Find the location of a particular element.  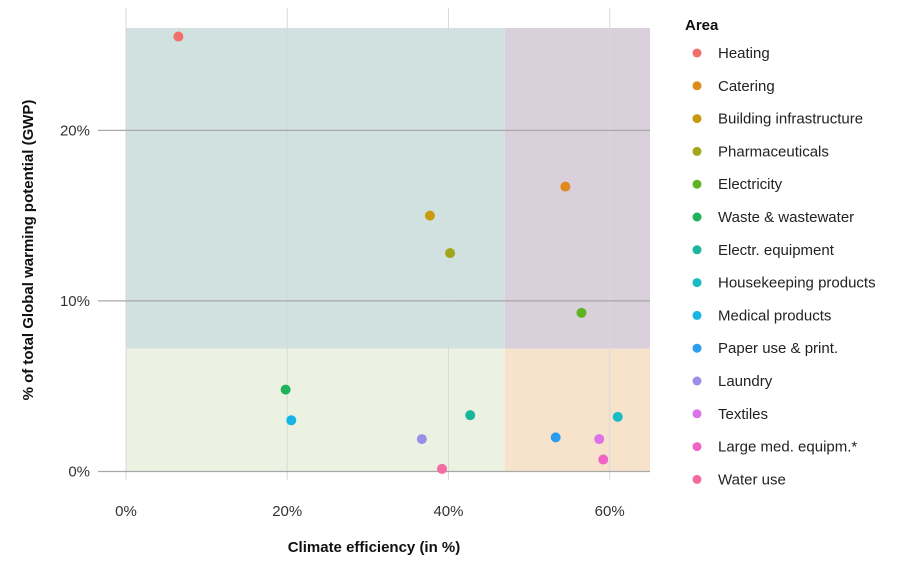

legend-label: Paper use & print. is located at coordinates (778, 348).